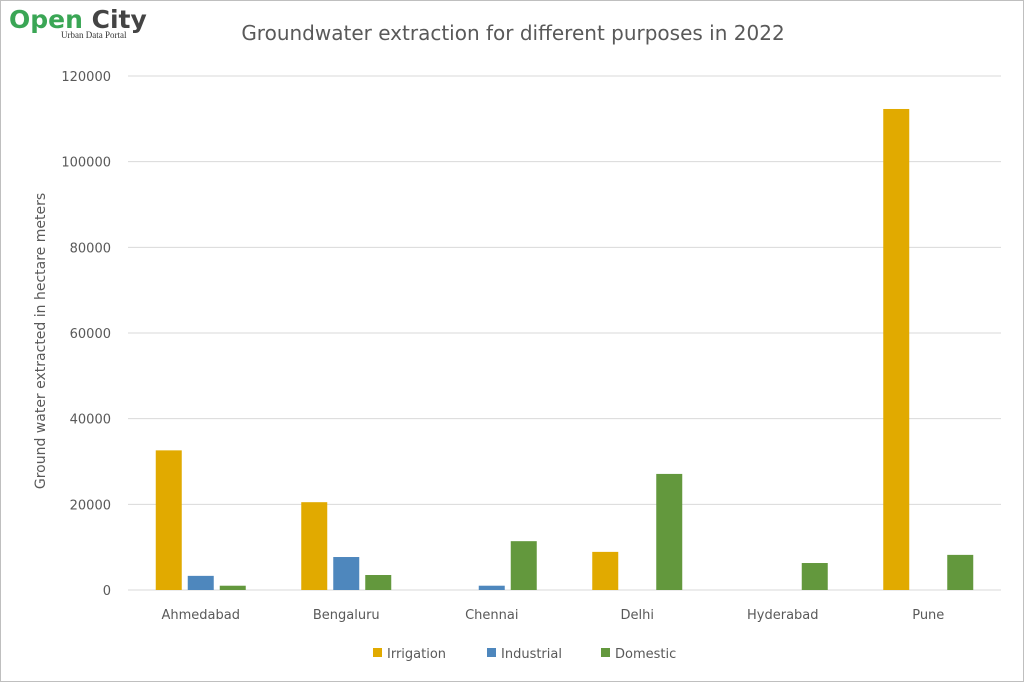 Image resolution: width=1024 pixels, height=682 pixels. I want to click on x-tick-label: Hyderabad, so click(783, 615).